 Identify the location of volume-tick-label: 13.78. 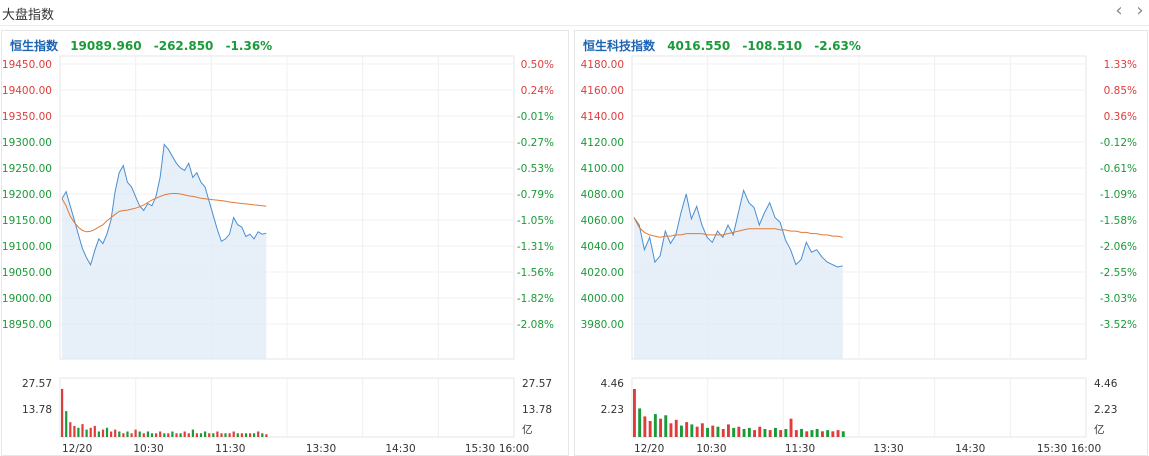
(37, 410).